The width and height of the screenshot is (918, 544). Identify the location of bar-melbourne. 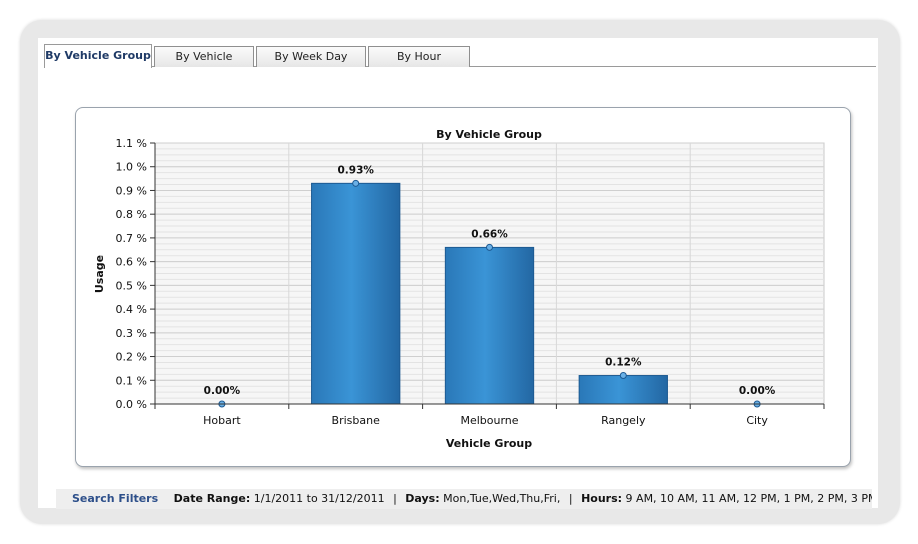
(489, 325).